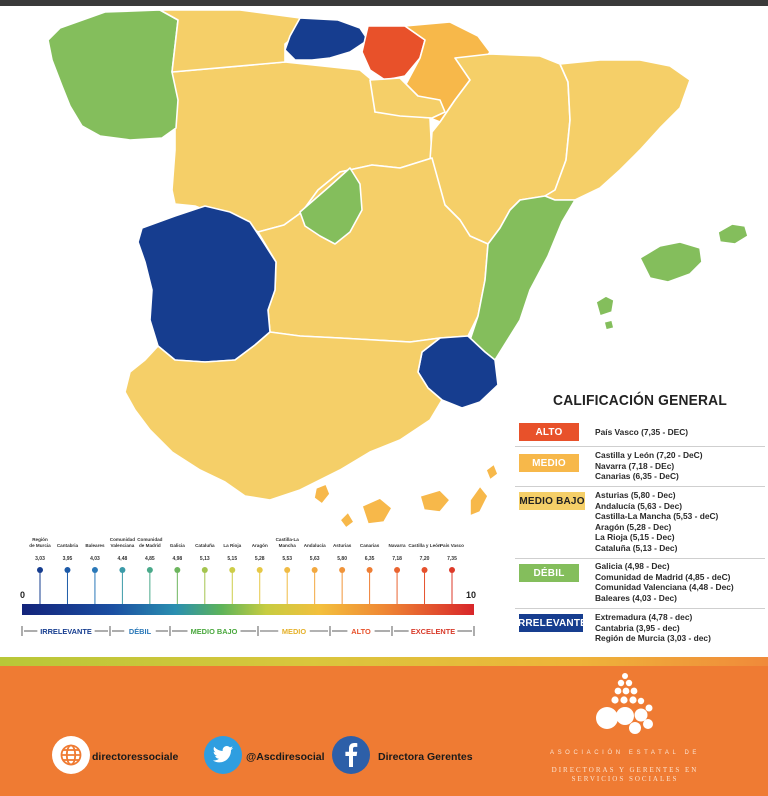  I want to click on legend-badge-medio: MEDIO, so click(549, 463).